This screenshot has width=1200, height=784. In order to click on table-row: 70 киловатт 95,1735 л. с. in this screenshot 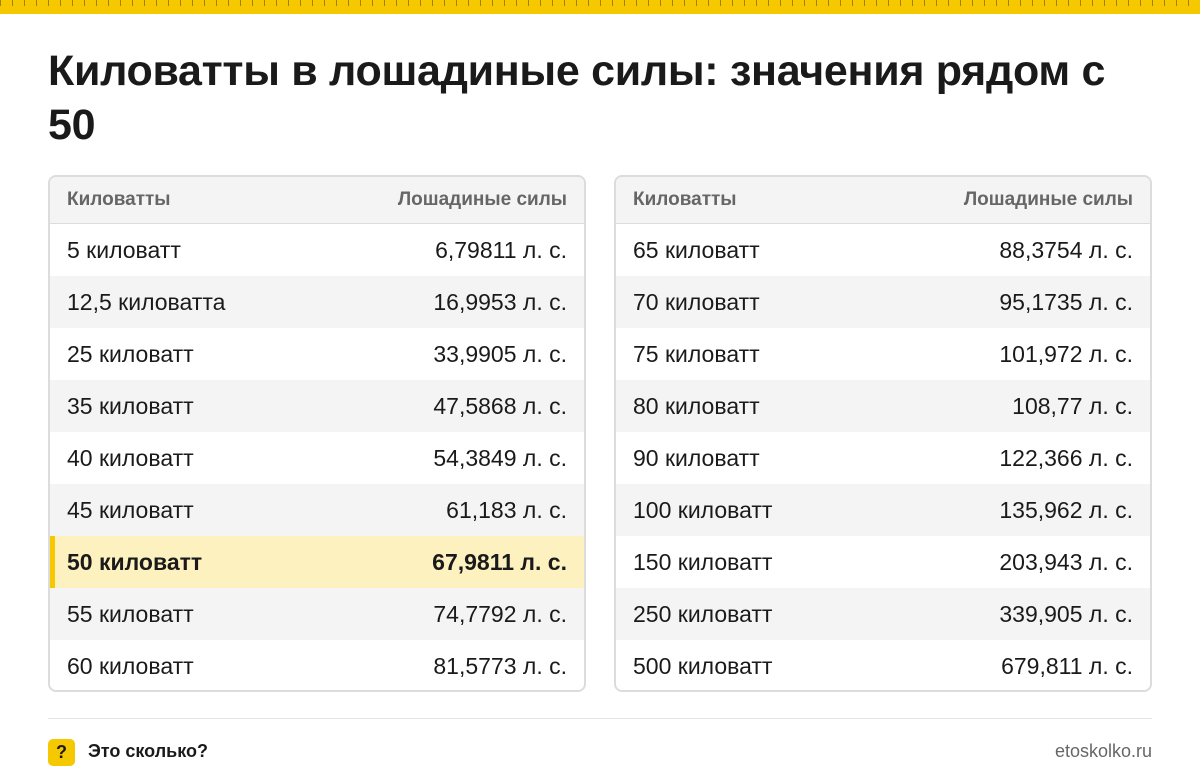, I will do `click(883, 302)`.